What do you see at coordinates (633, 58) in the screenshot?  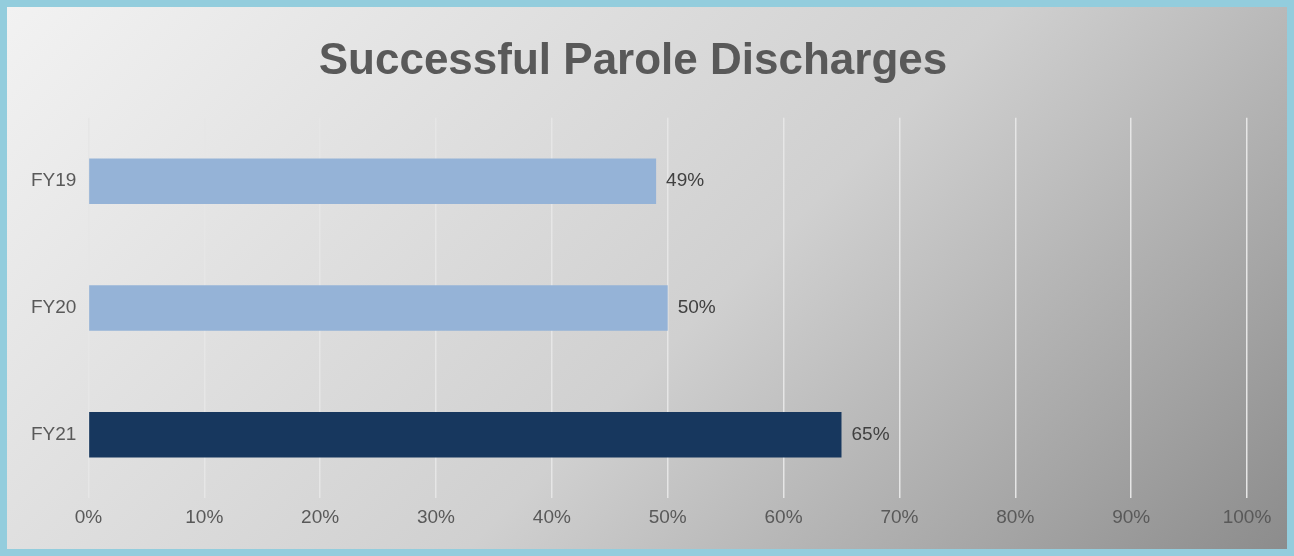 I see `chart-title: Successful Parole Discharges` at bounding box center [633, 58].